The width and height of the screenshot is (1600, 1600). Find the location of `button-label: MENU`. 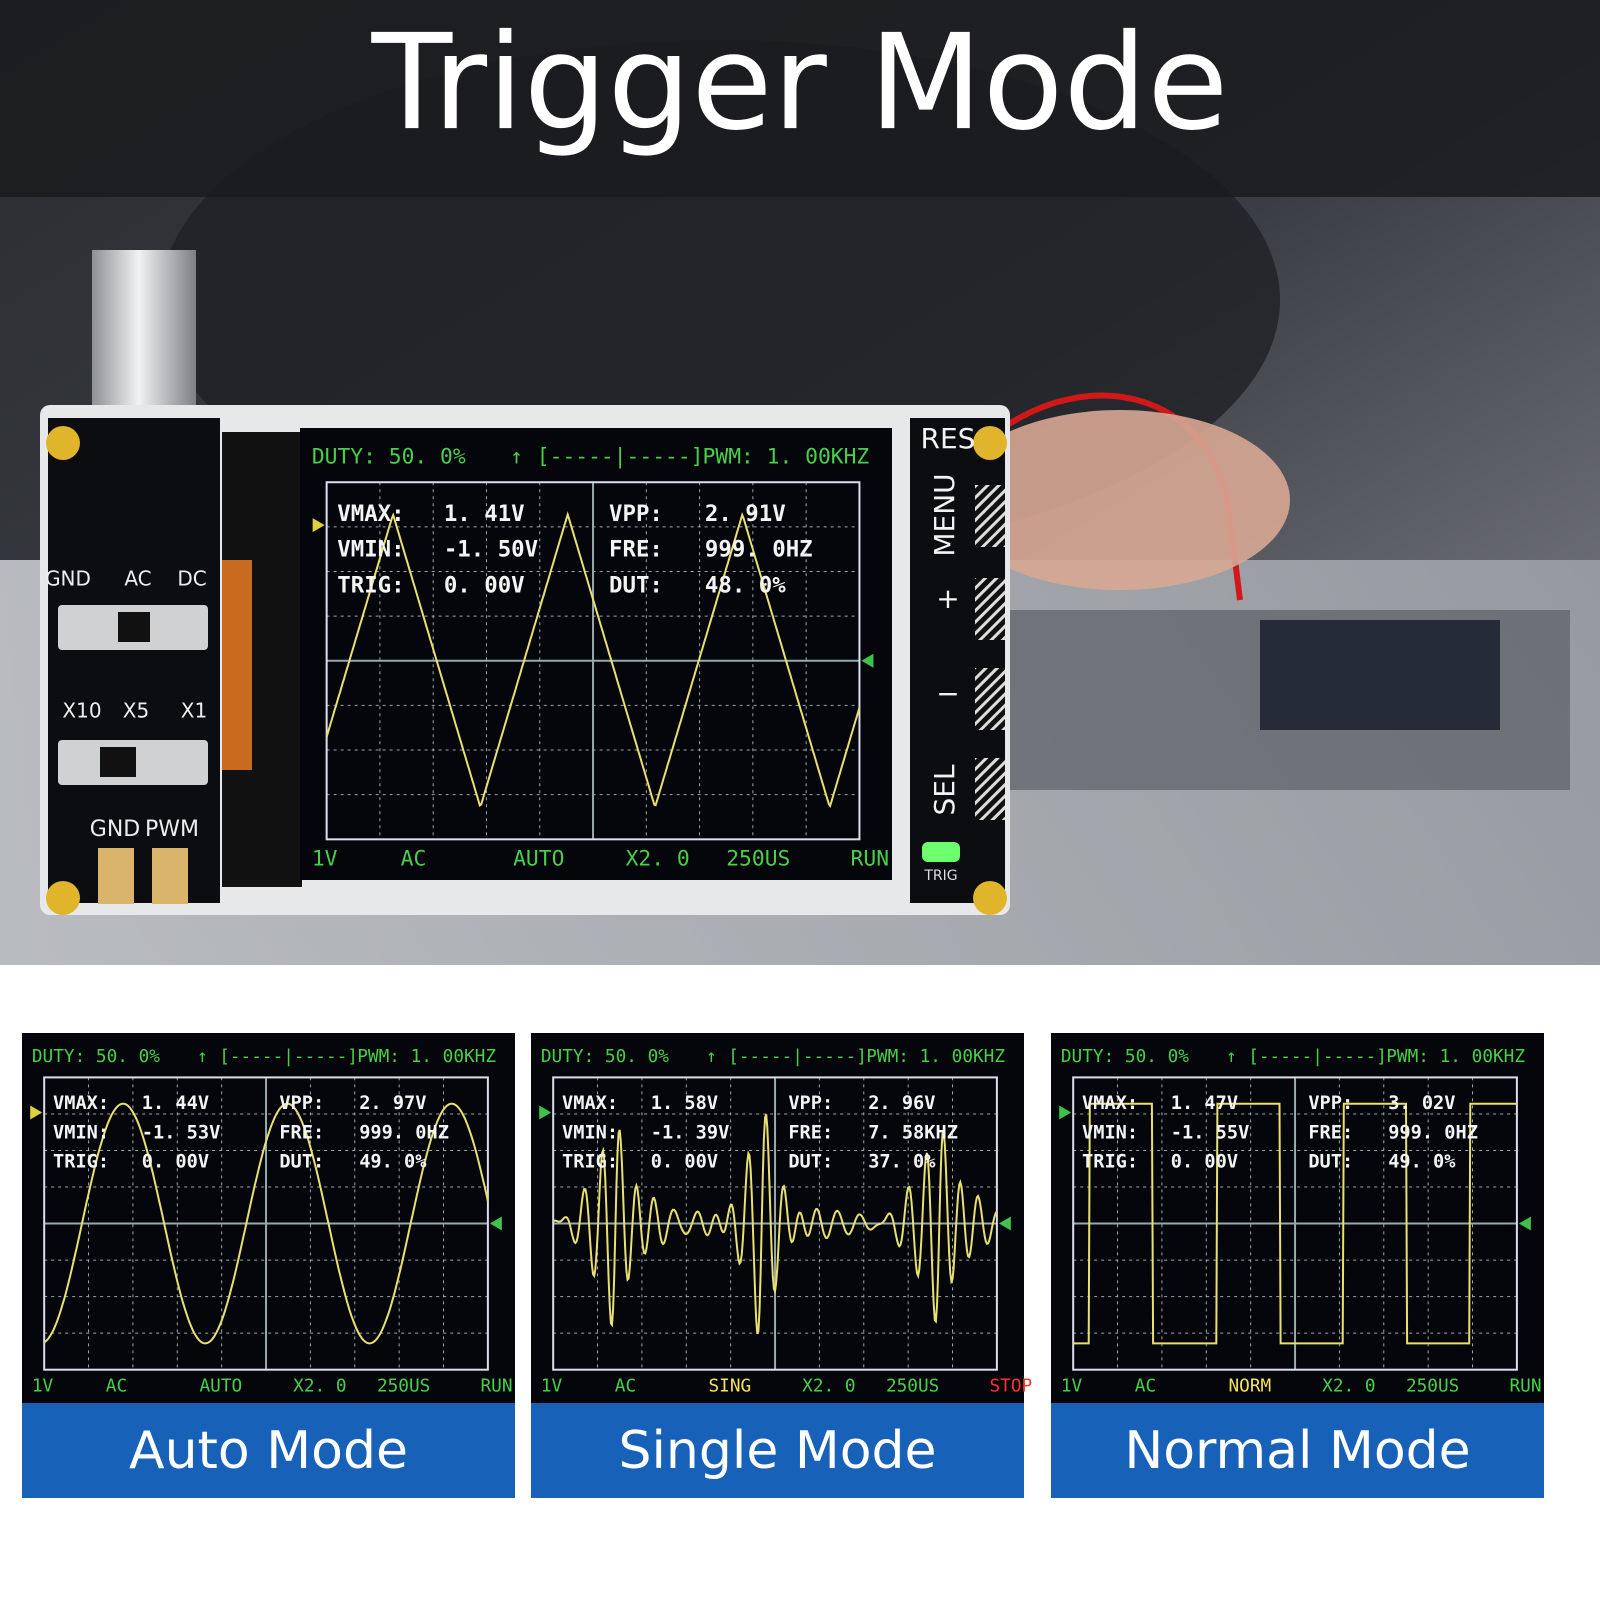

button-label: MENU is located at coordinates (944, 514).